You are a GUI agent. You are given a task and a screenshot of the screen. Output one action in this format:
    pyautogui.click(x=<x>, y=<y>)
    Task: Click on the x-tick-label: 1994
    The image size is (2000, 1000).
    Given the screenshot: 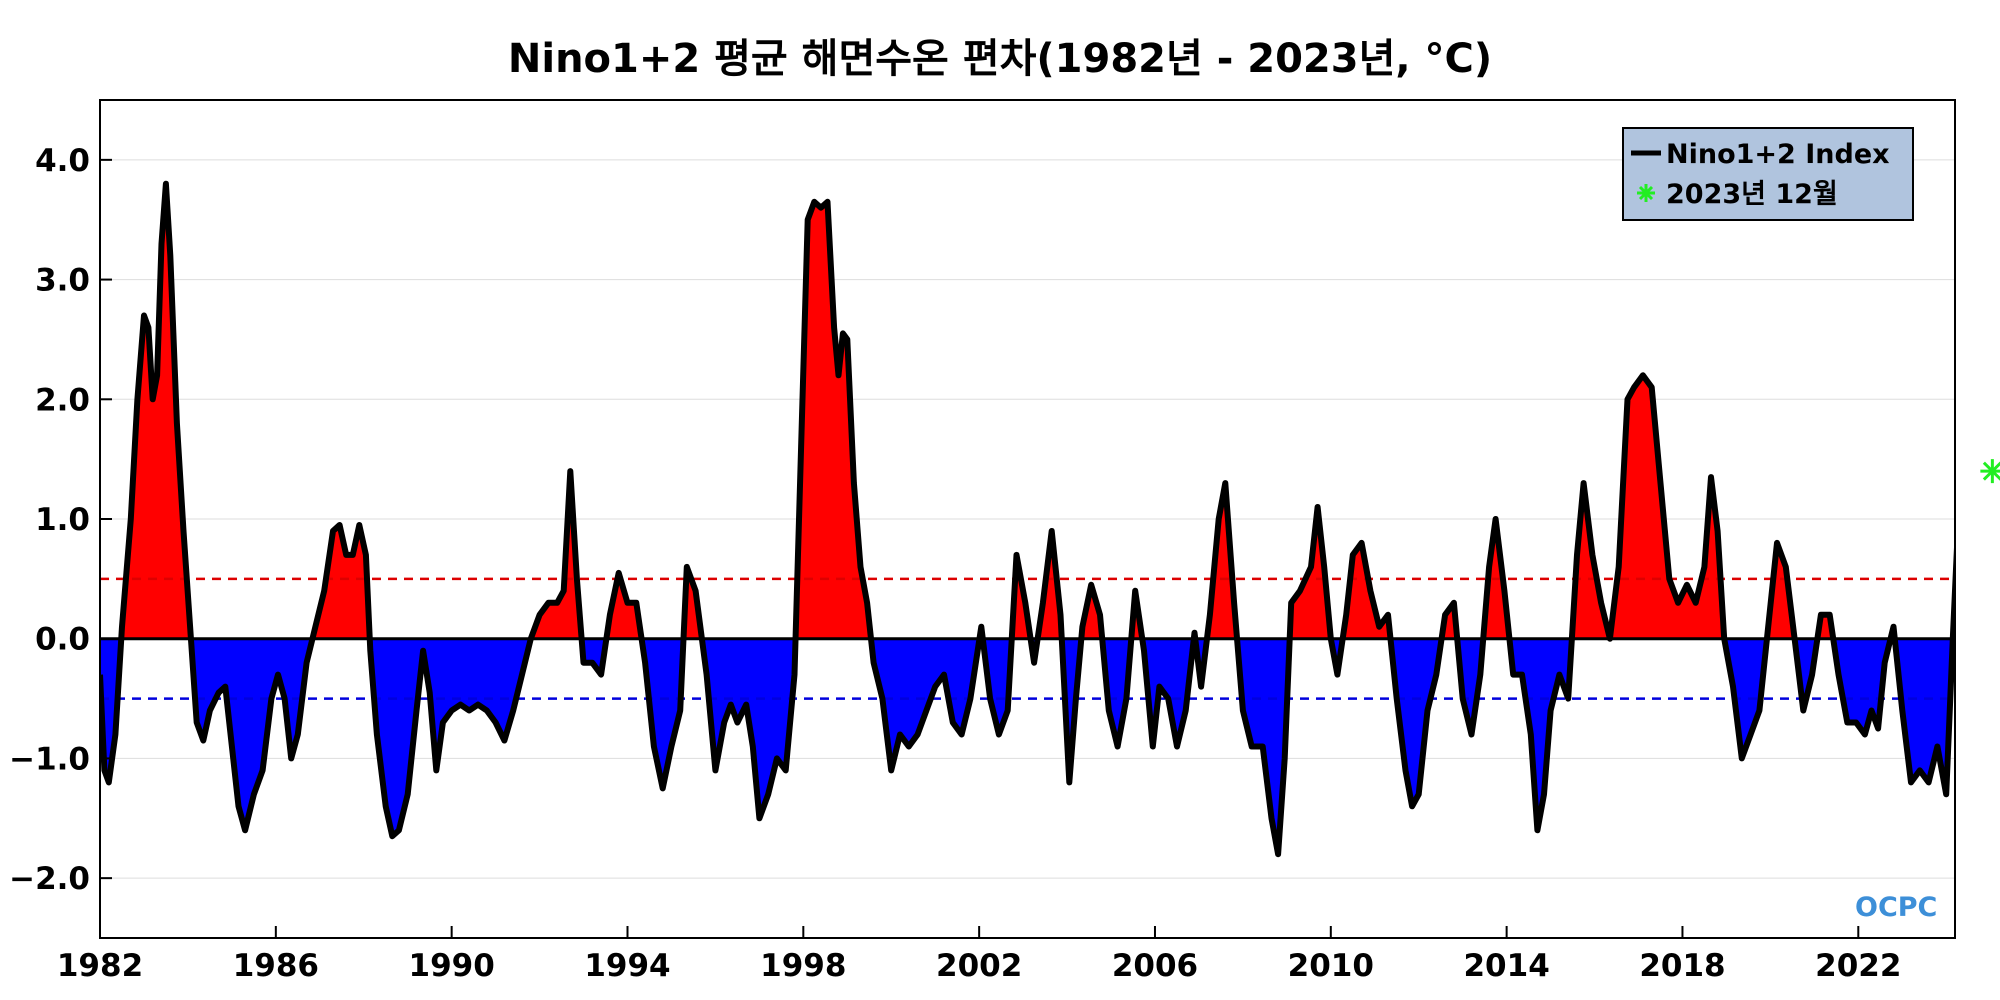 What is the action you would take?
    pyautogui.click(x=627, y=966)
    